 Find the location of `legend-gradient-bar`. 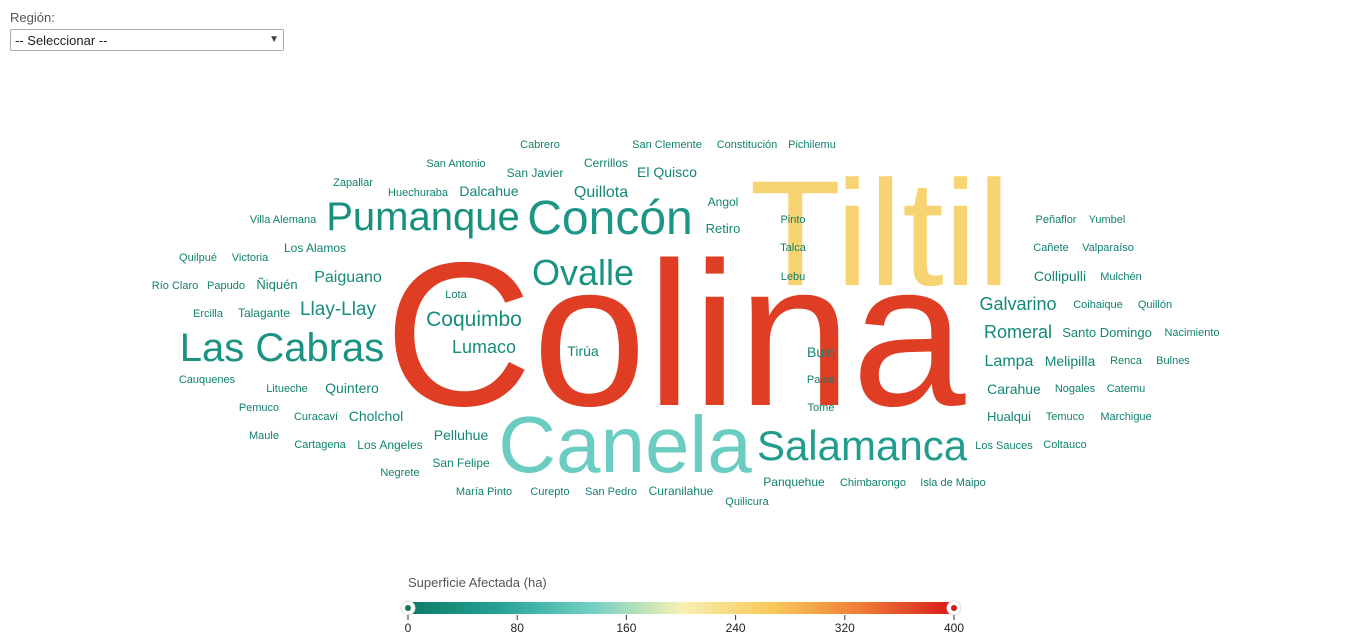

legend-gradient-bar is located at coordinates (681, 608).